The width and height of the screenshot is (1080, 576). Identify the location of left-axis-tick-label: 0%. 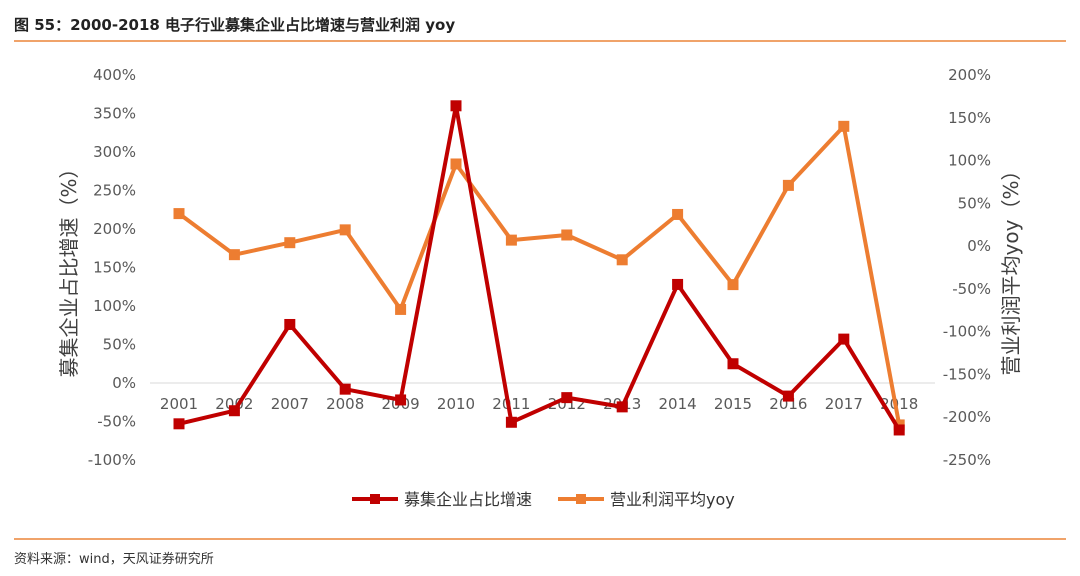
(124, 383).